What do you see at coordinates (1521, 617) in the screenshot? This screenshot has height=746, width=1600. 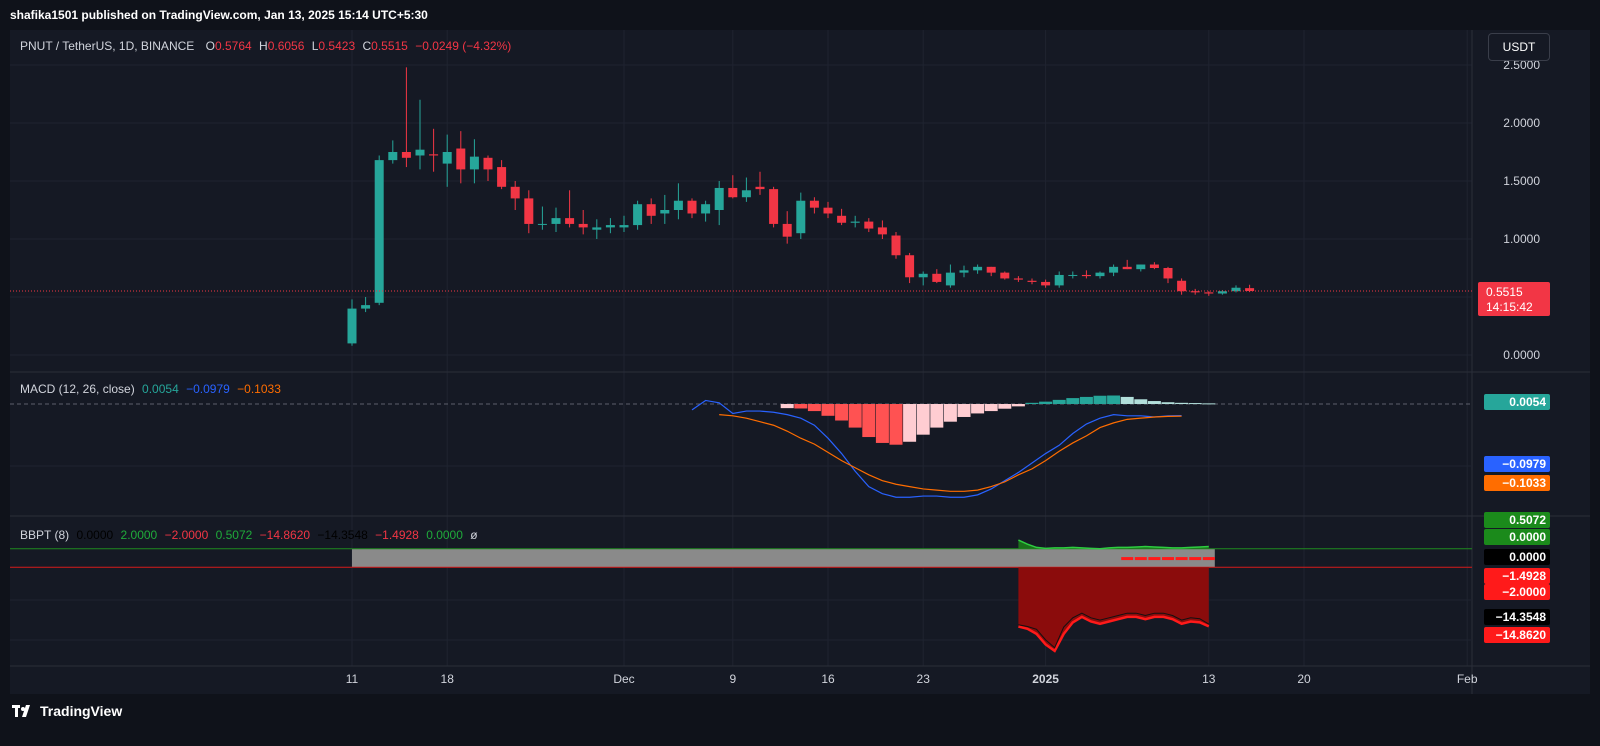 I see `bbpt-badge-line-label: −14.3548` at bounding box center [1521, 617].